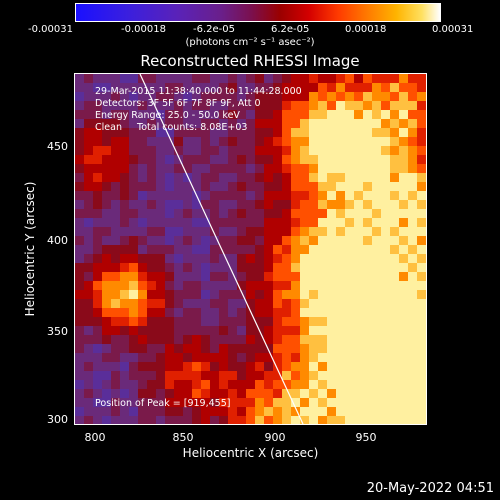 Image resolution: width=500 pixels, height=500 pixels. What do you see at coordinates (50, 29) in the screenshot?
I see `colorbar-tick: -0.00031` at bounding box center [50, 29].